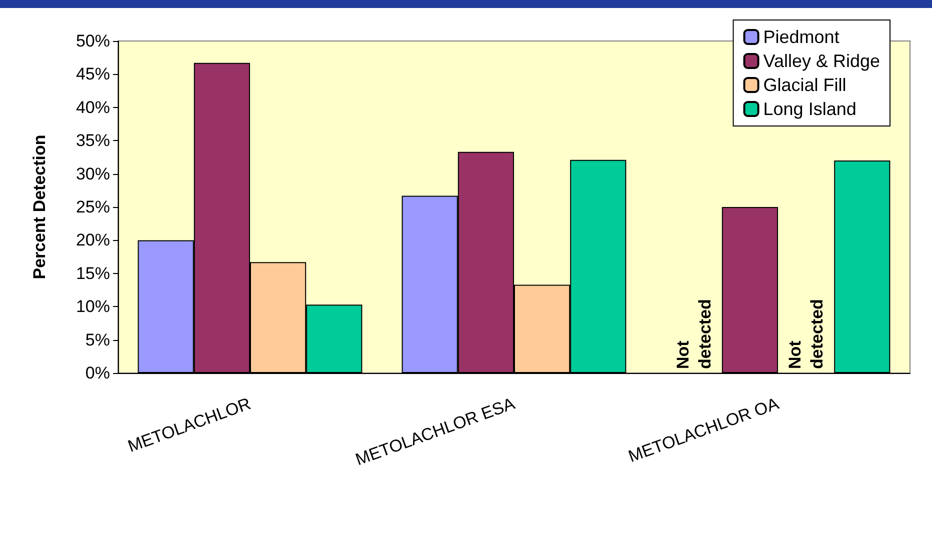 This screenshot has height=547, width=932. I want to click on y-tick-label: 45%, so click(93, 74).